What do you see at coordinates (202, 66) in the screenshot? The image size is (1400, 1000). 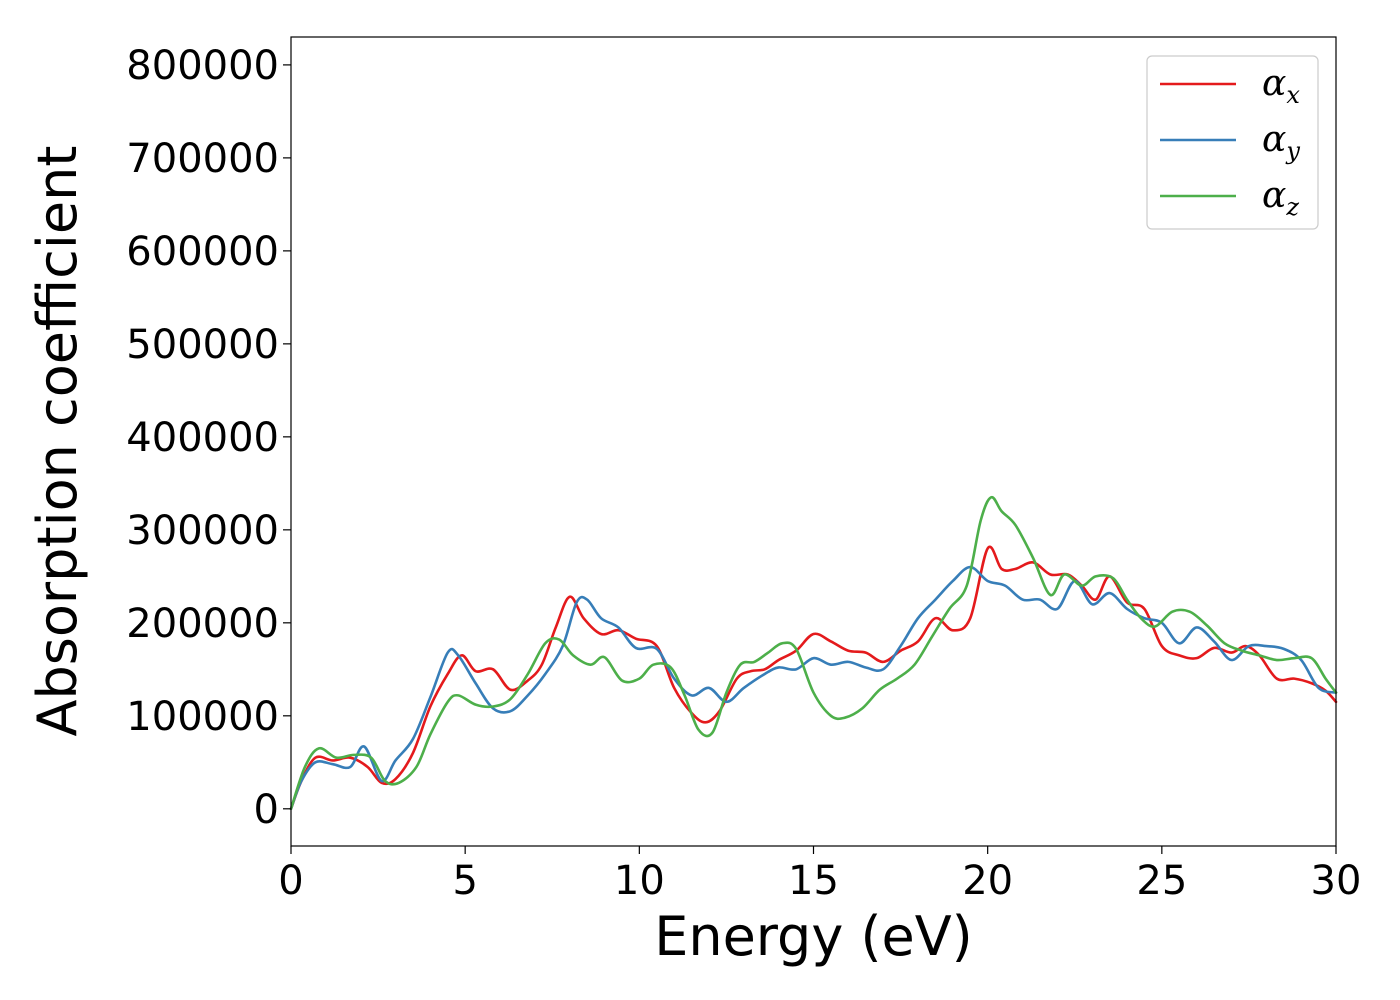 I see `y-tick-label: 800000` at bounding box center [202, 66].